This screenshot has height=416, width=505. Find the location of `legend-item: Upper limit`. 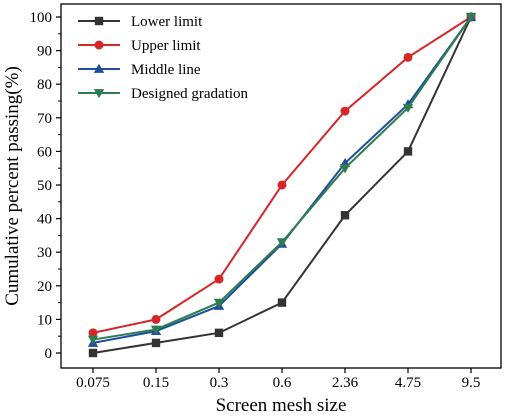

legend-item: Upper limit is located at coordinates (139, 46).